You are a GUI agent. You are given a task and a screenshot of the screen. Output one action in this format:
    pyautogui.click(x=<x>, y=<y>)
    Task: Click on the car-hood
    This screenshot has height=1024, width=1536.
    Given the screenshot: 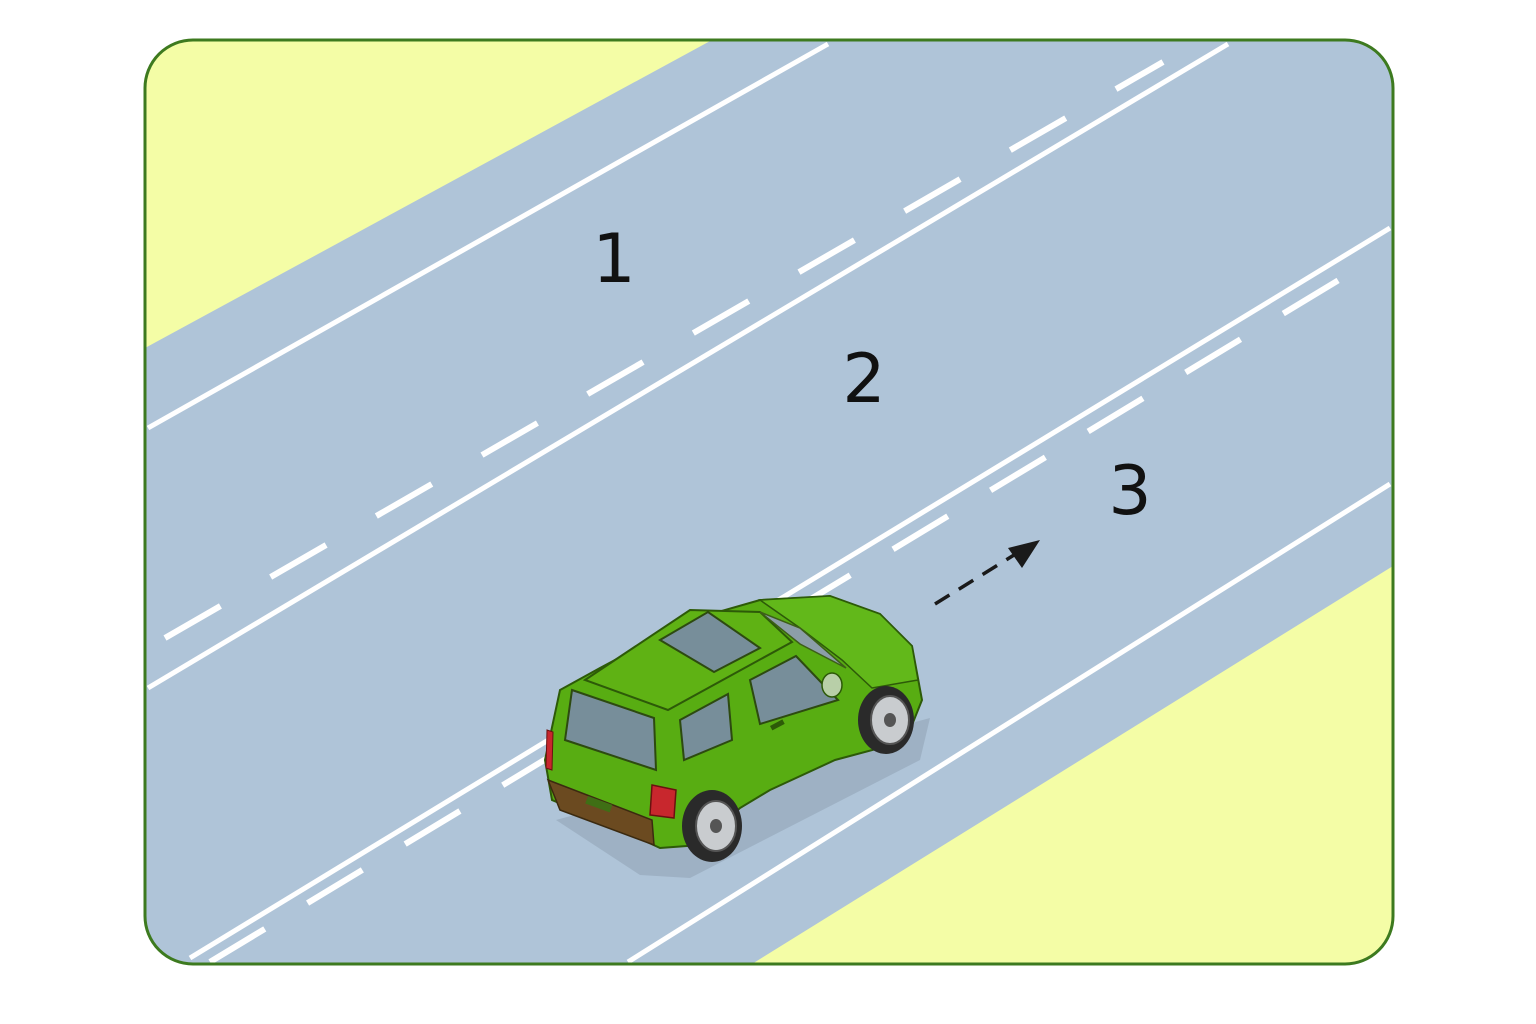 What is the action you would take?
    pyautogui.click(x=838, y=642)
    